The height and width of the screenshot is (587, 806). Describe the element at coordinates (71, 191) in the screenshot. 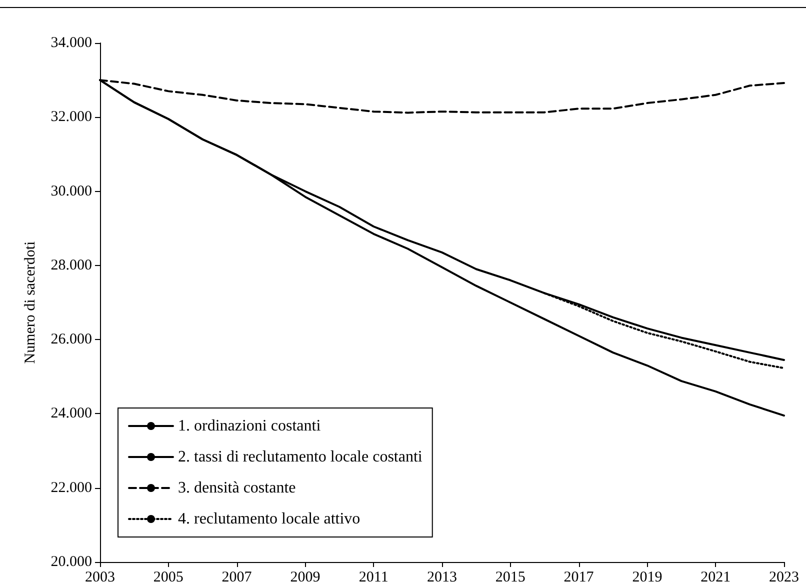

I see `y-tick-label: 30.000` at that location.